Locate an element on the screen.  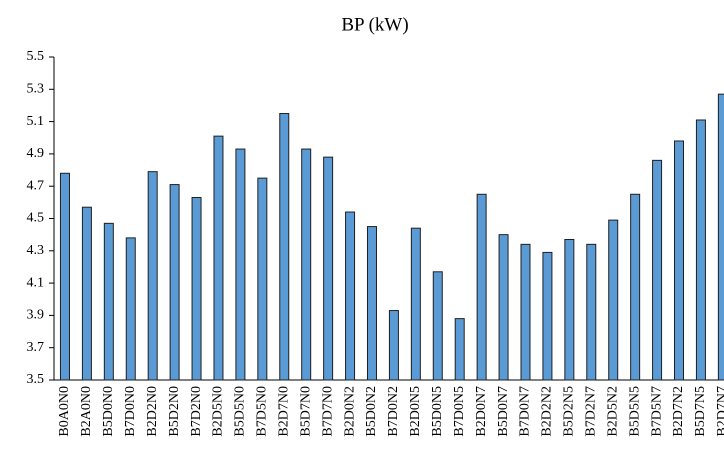
x-tick-label: B0A0N0 is located at coordinates (64, 411).